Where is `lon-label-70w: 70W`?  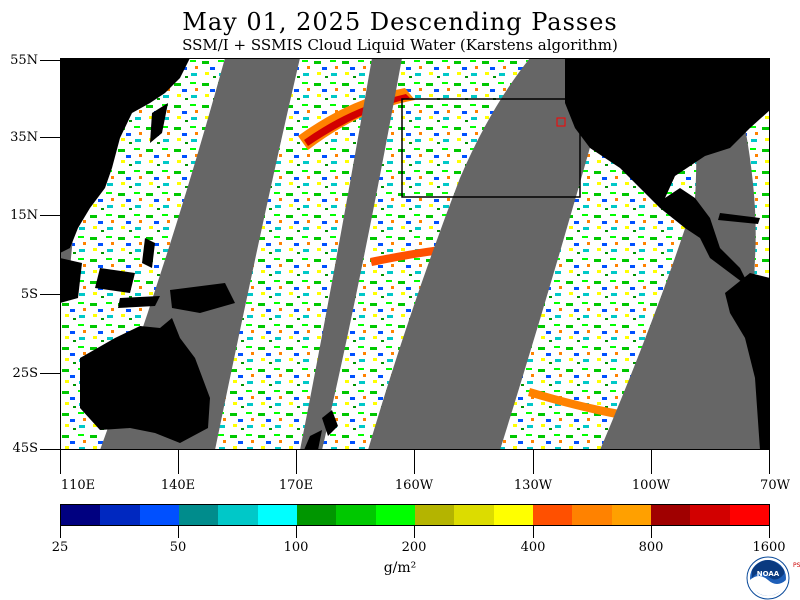 lon-label-70w: 70W is located at coordinates (775, 485).